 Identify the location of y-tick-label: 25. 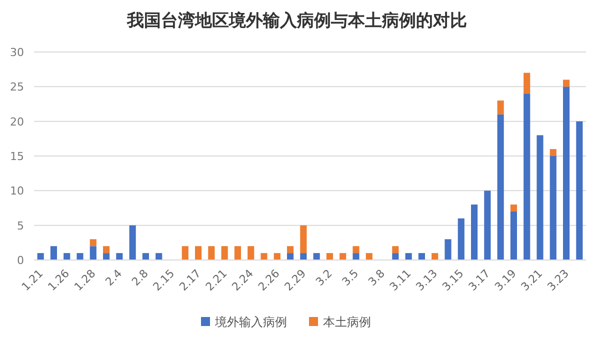
(17, 87).